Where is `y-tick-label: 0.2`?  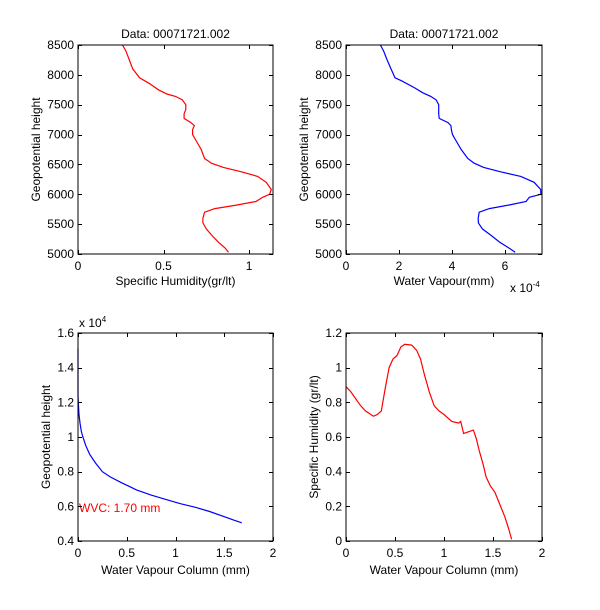 y-tick-label: 0.2 is located at coordinates (333, 506).